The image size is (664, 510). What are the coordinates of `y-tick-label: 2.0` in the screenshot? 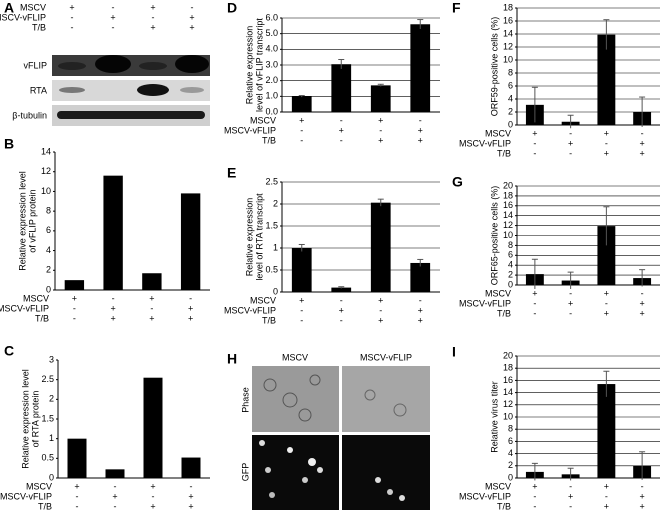 It's located at (271, 80).